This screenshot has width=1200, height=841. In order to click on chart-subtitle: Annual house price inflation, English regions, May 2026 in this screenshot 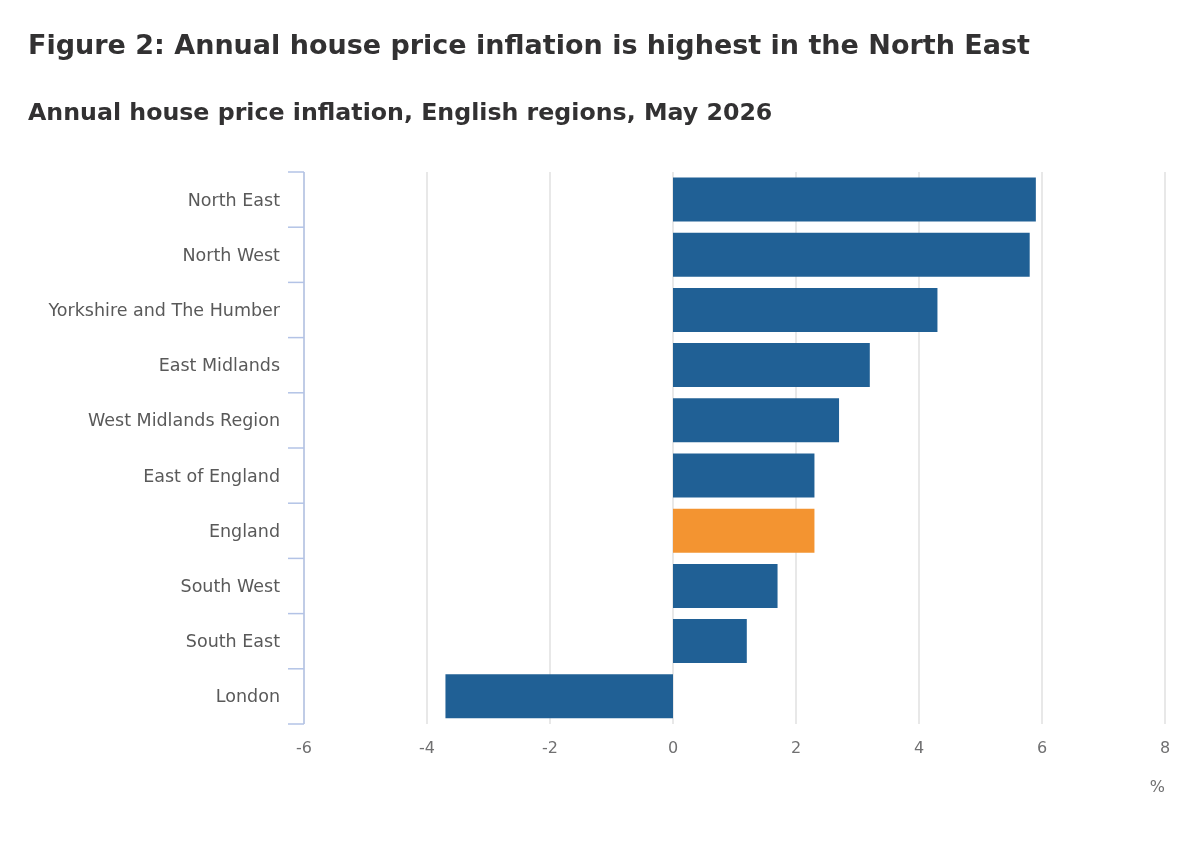, I will do `click(400, 112)`.